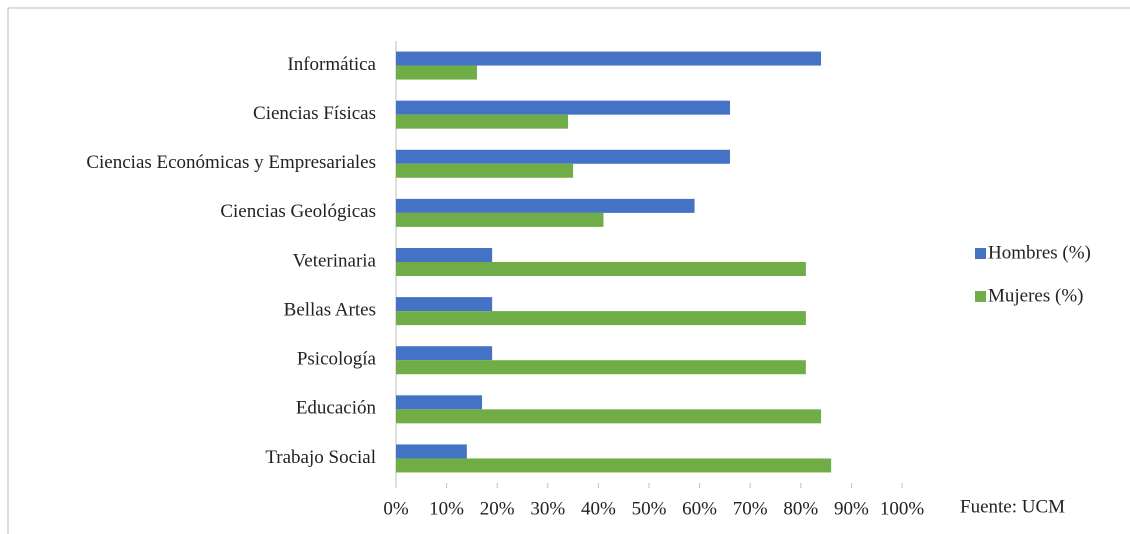 The height and width of the screenshot is (534, 1130). Describe the element at coordinates (1039, 252) in the screenshot. I see `legend-label: Hombres (%)` at that location.